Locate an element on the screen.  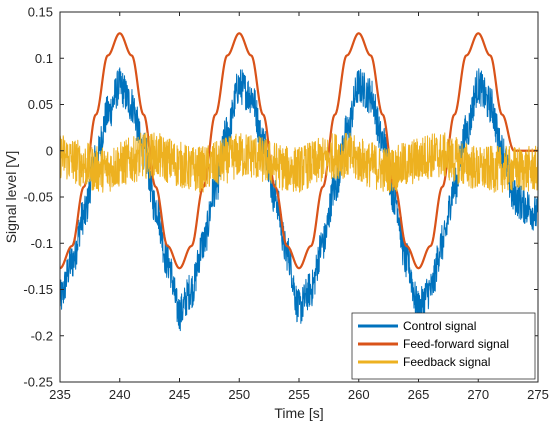
x-tick-label: 255 is located at coordinates (299, 394).